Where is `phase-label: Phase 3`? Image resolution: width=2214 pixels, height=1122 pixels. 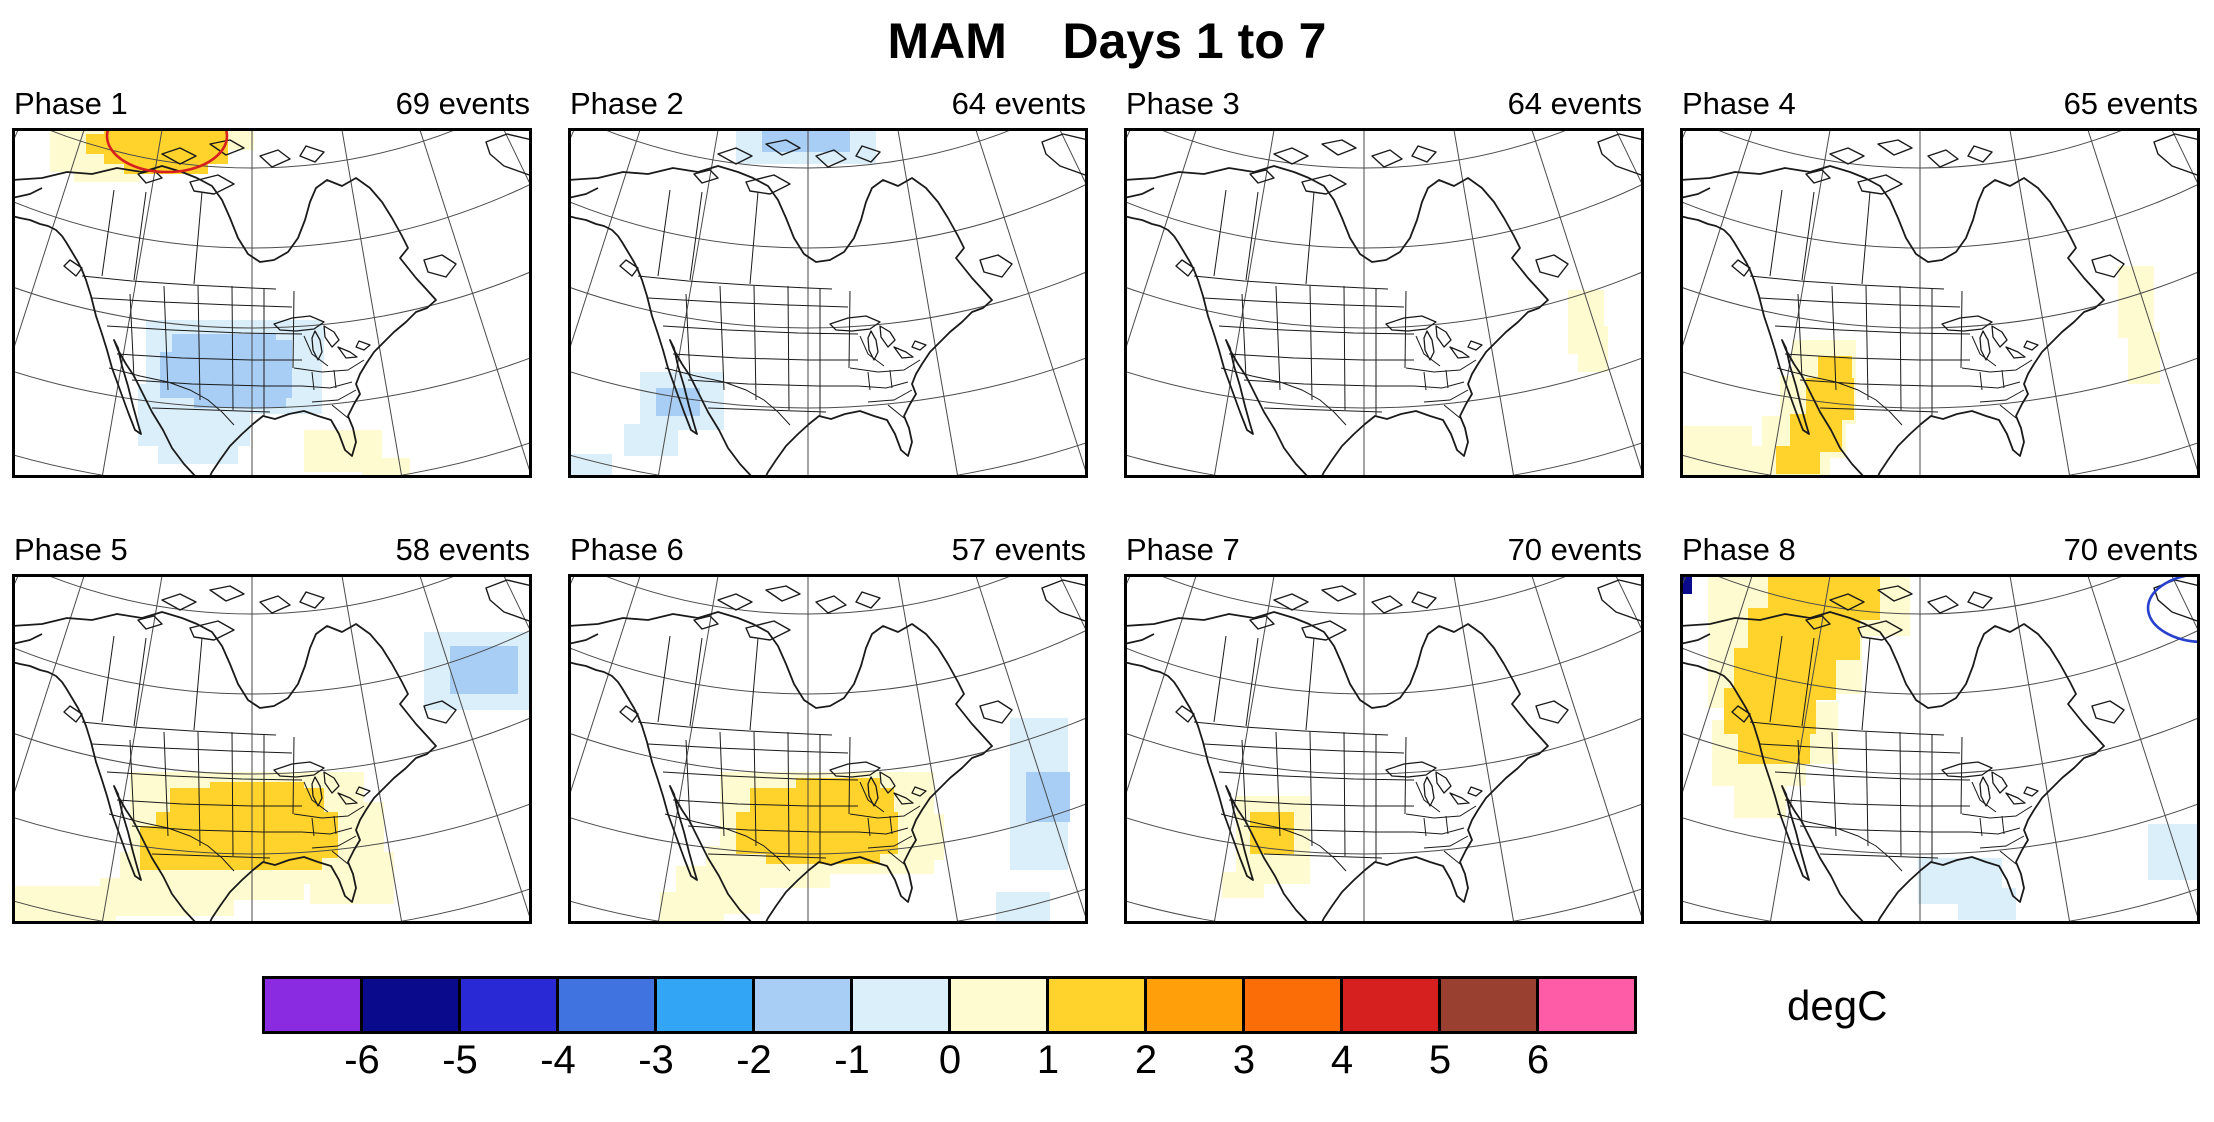
phase-label: Phase 3 is located at coordinates (1183, 103).